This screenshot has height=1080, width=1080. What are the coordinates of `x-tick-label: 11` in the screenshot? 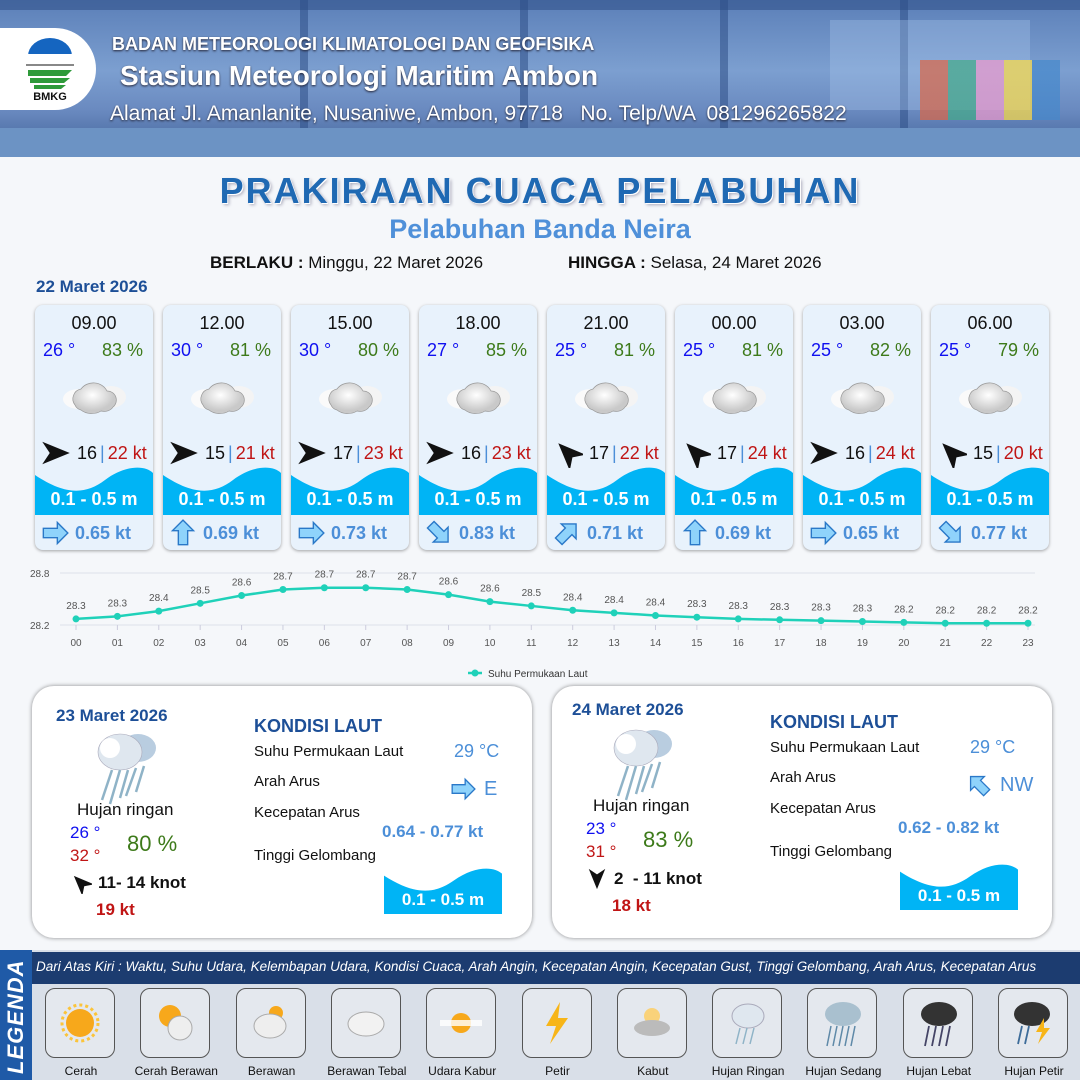 It's located at (531, 643).